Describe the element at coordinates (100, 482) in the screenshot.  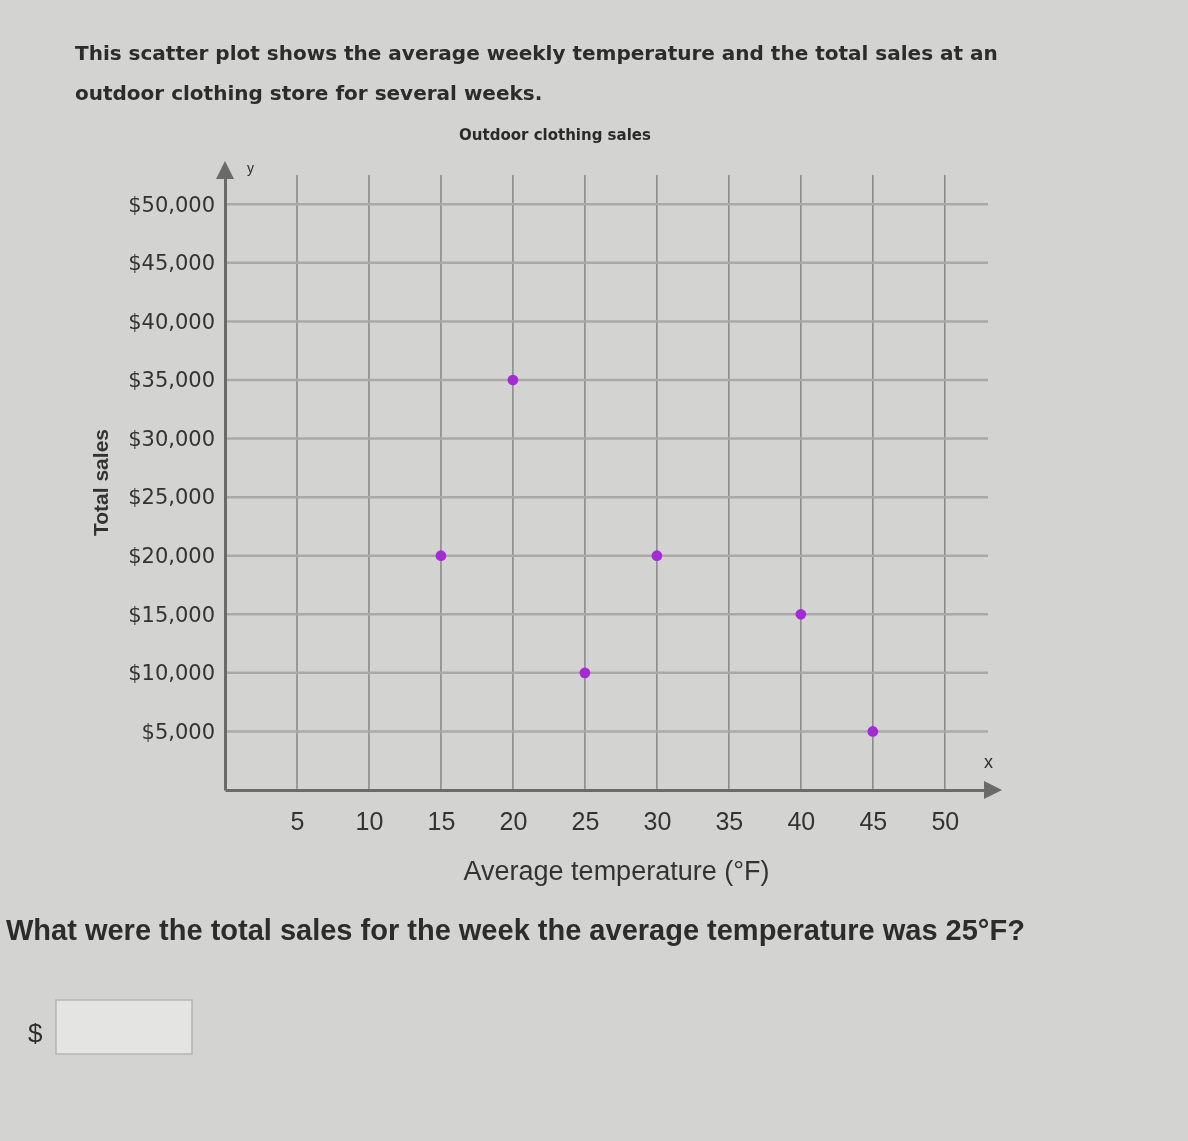
I see `y-axis-title: Total sales` at that location.